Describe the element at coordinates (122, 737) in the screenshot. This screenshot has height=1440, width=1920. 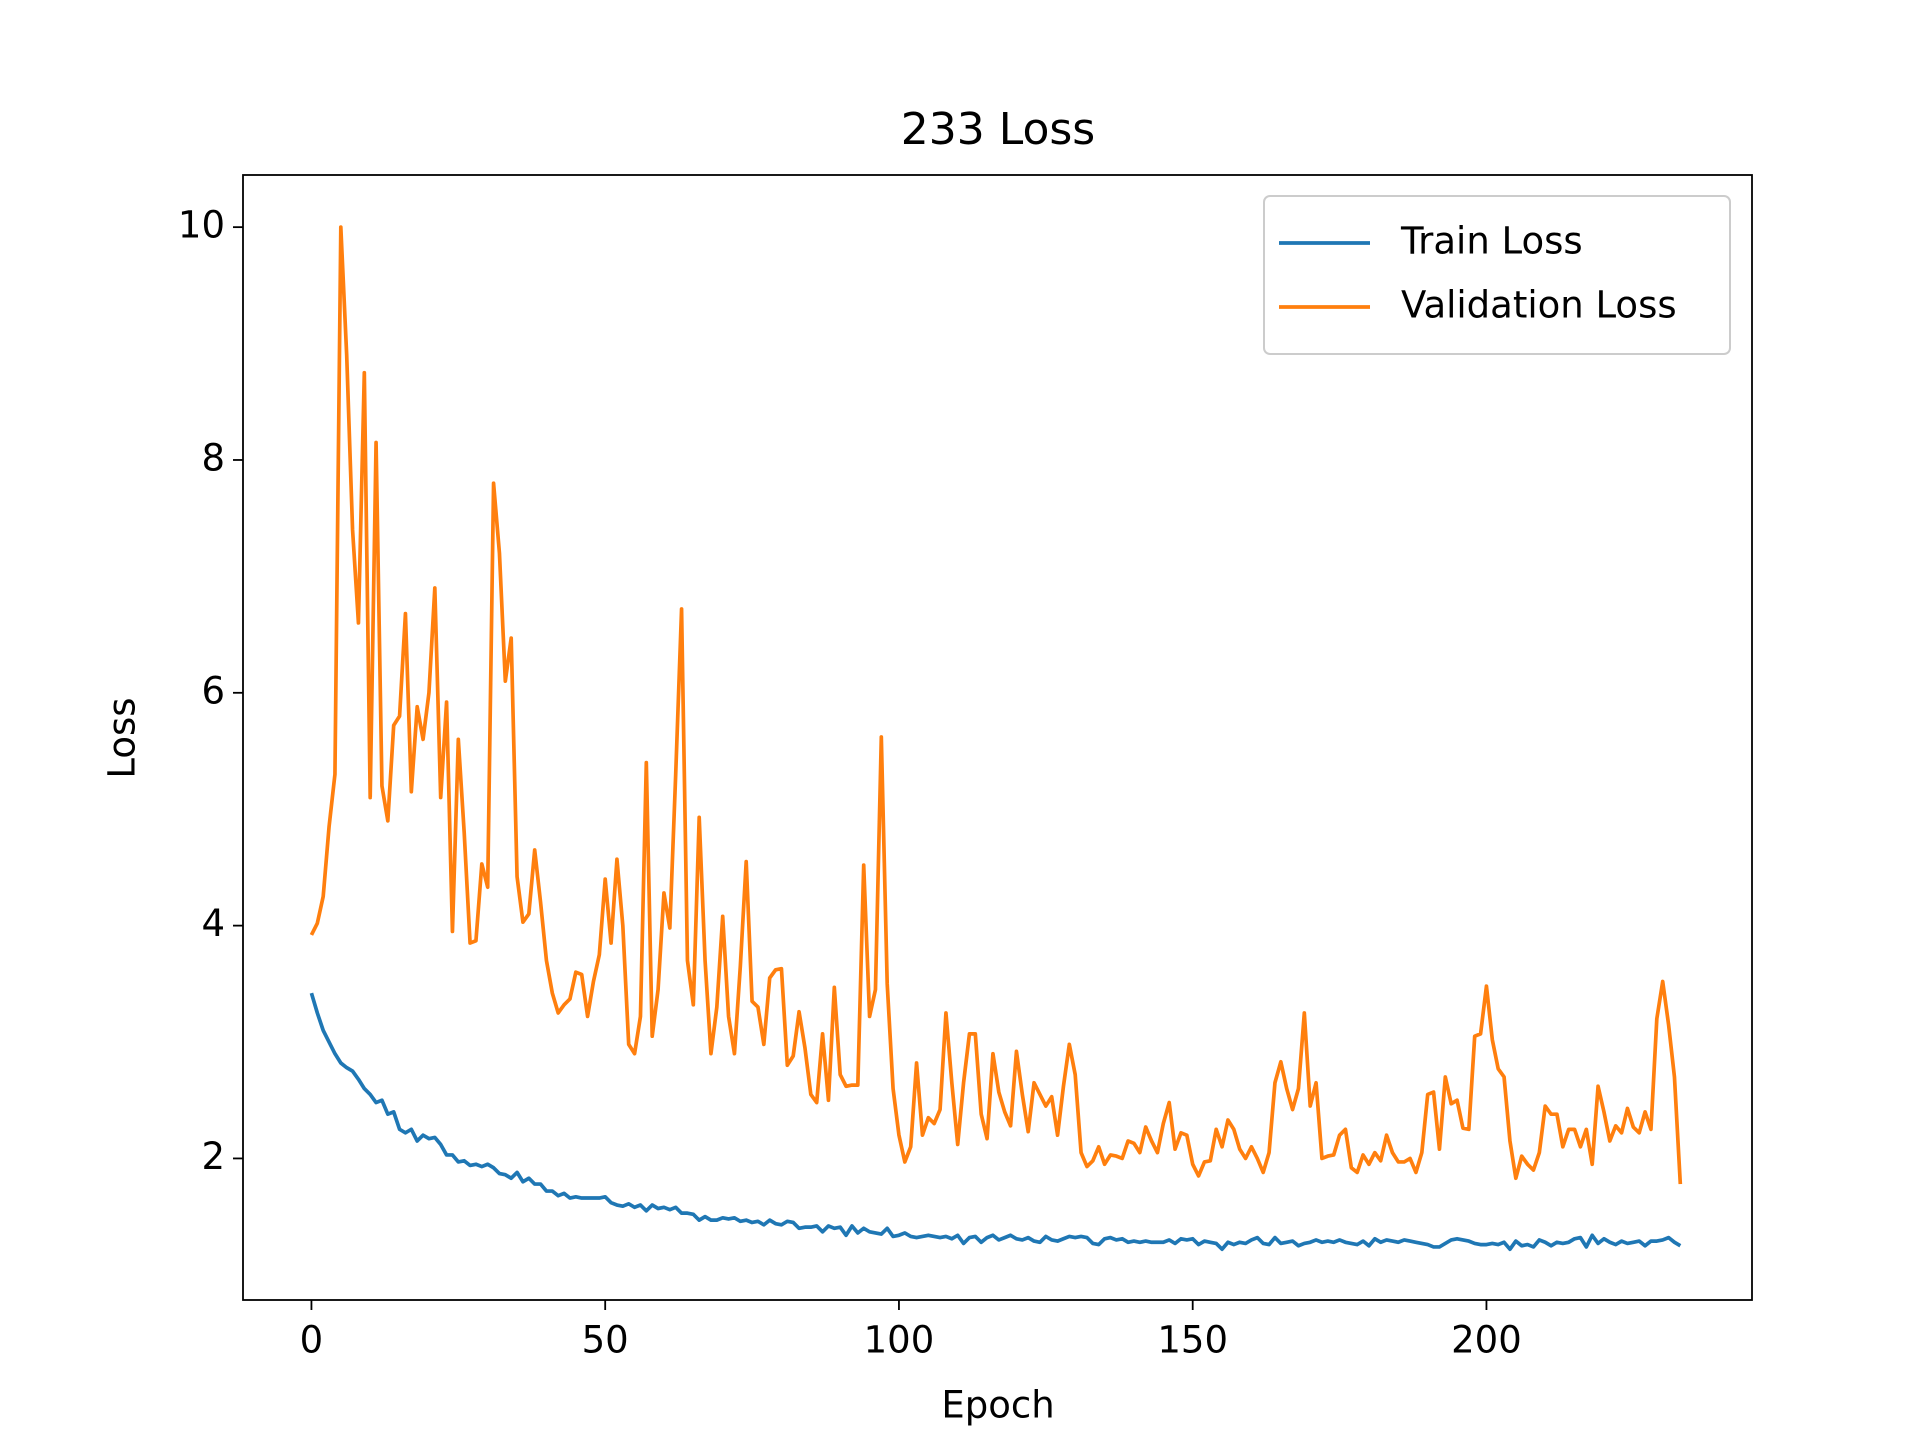
I see `y-axis-label: Loss` at that location.